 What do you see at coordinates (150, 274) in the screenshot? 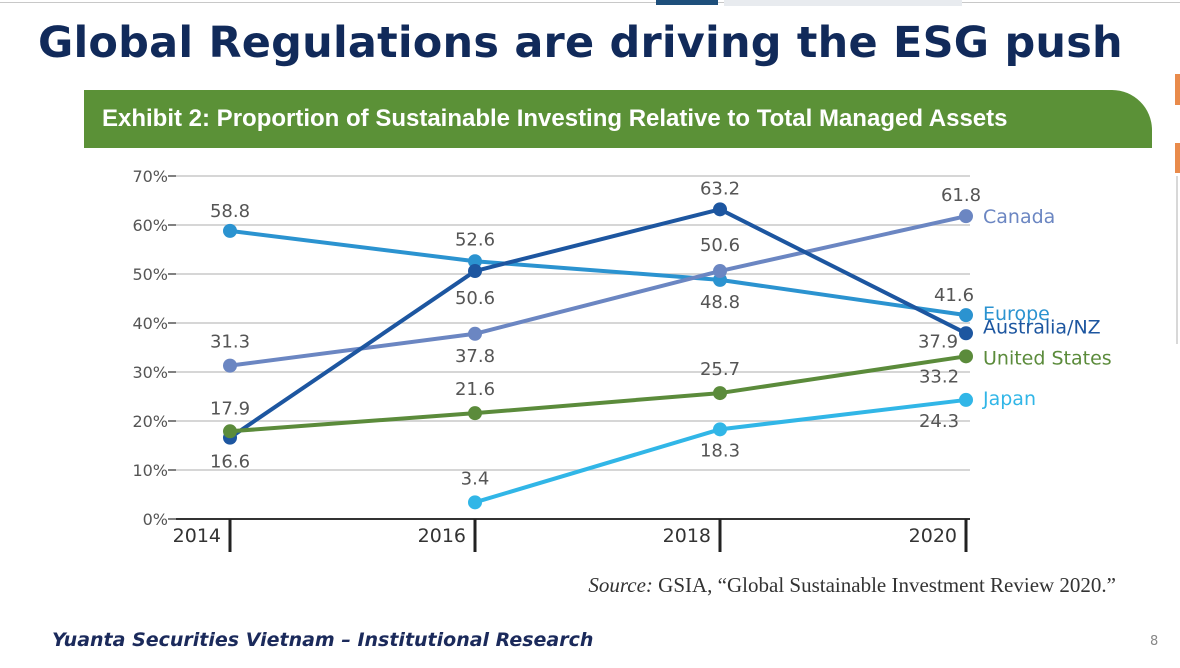
I see `y-tick-label: 50%` at bounding box center [150, 274].